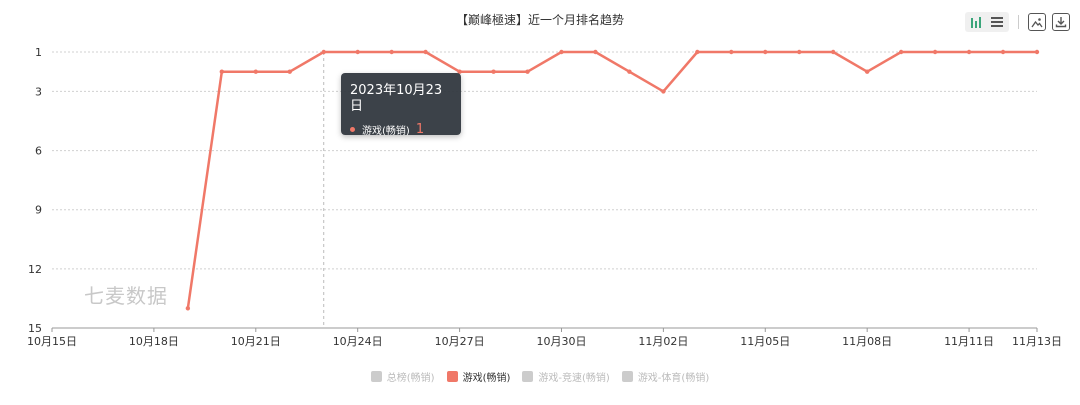  I want to click on image-icon, so click(1037, 22).